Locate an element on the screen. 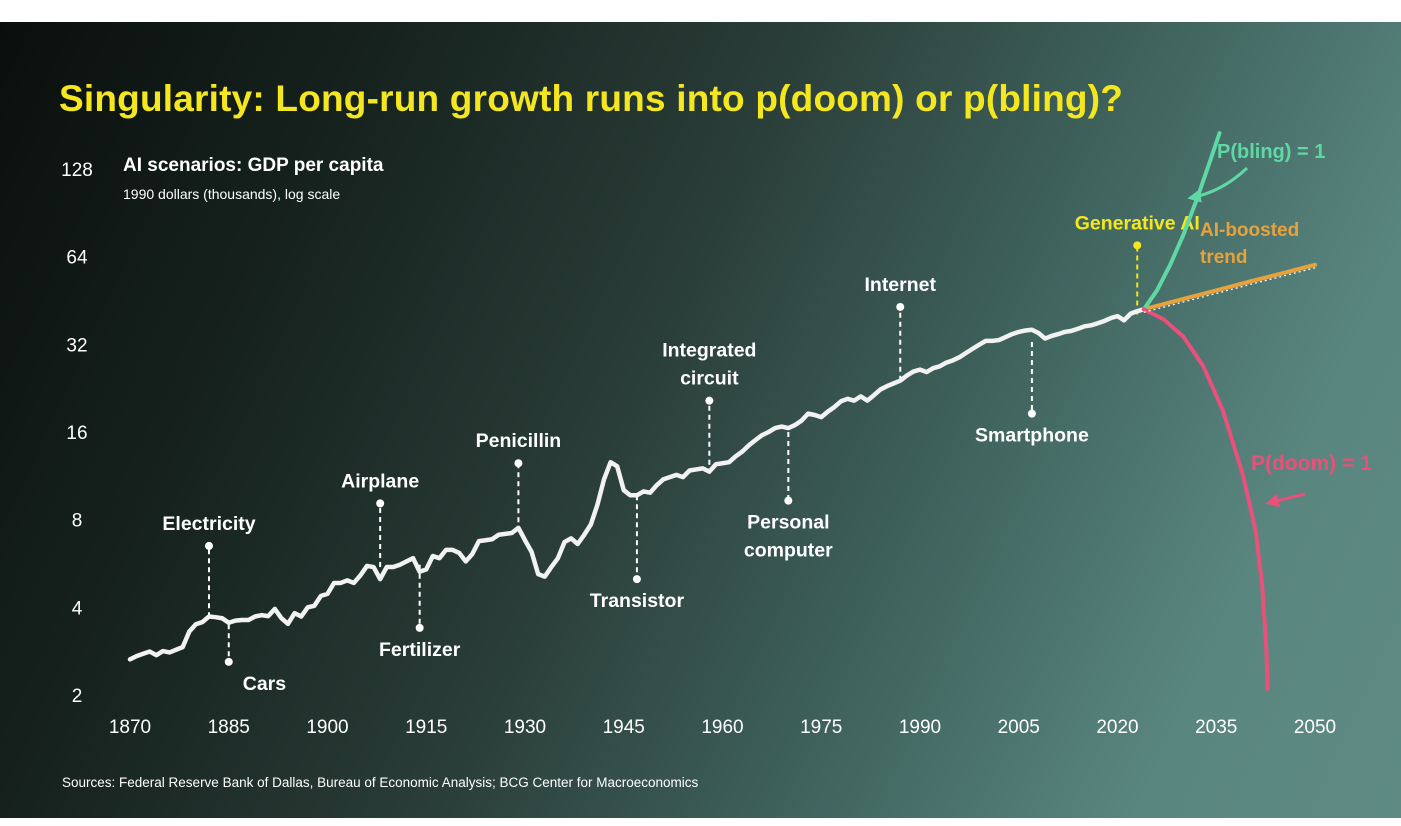 The width and height of the screenshot is (1401, 826). x-tick-label: 1975 is located at coordinates (821, 727).